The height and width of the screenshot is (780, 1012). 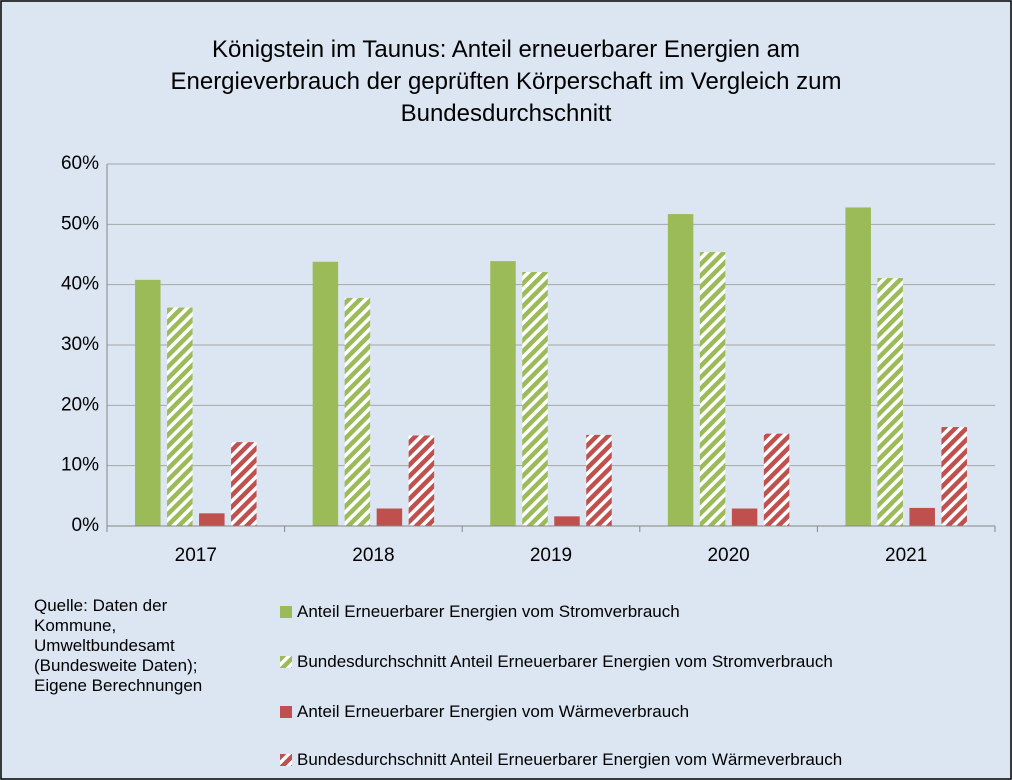 What do you see at coordinates (80, 163) in the screenshot?
I see `y-tick-label: 60%` at bounding box center [80, 163].